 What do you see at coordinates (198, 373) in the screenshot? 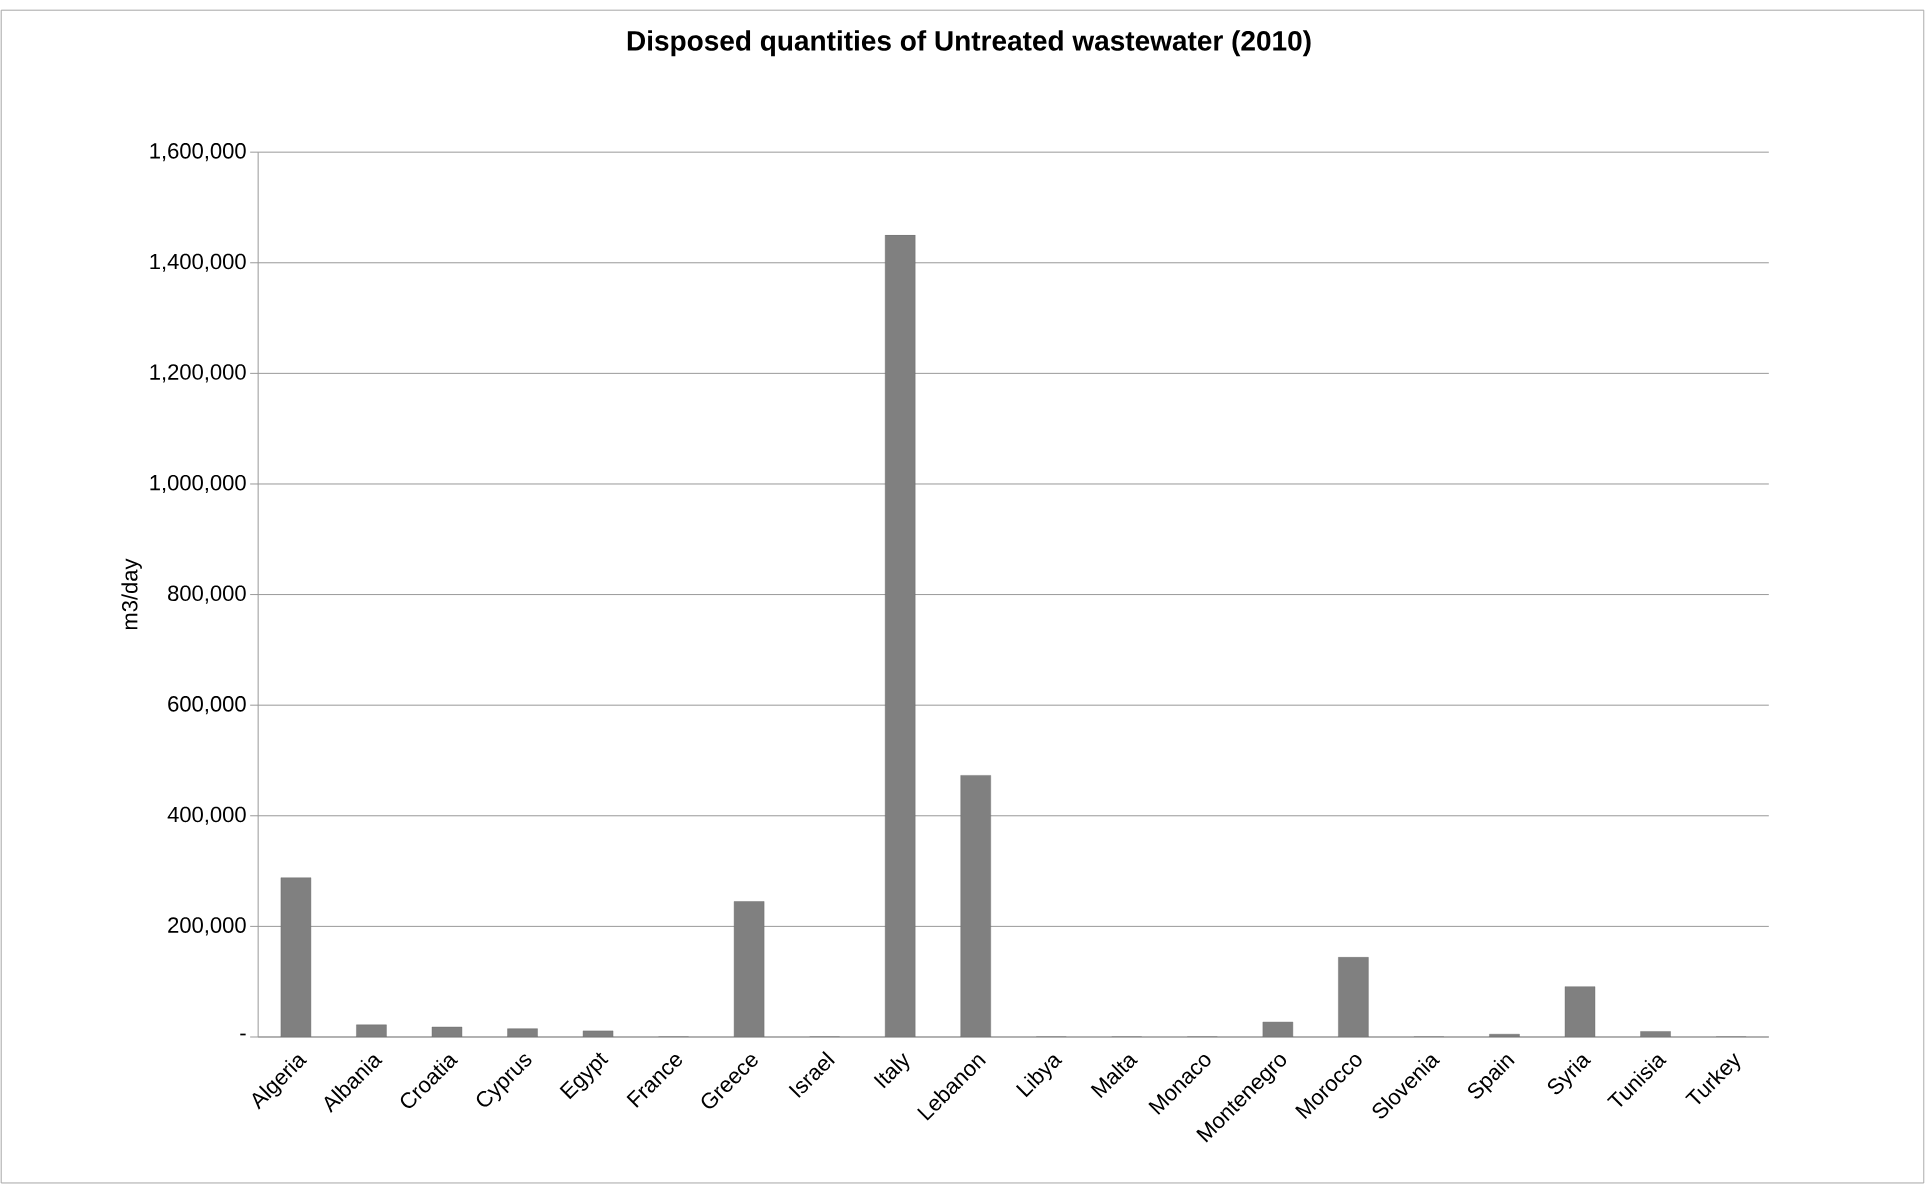
I see `y-tick-label: 1,200,000` at bounding box center [198, 373].